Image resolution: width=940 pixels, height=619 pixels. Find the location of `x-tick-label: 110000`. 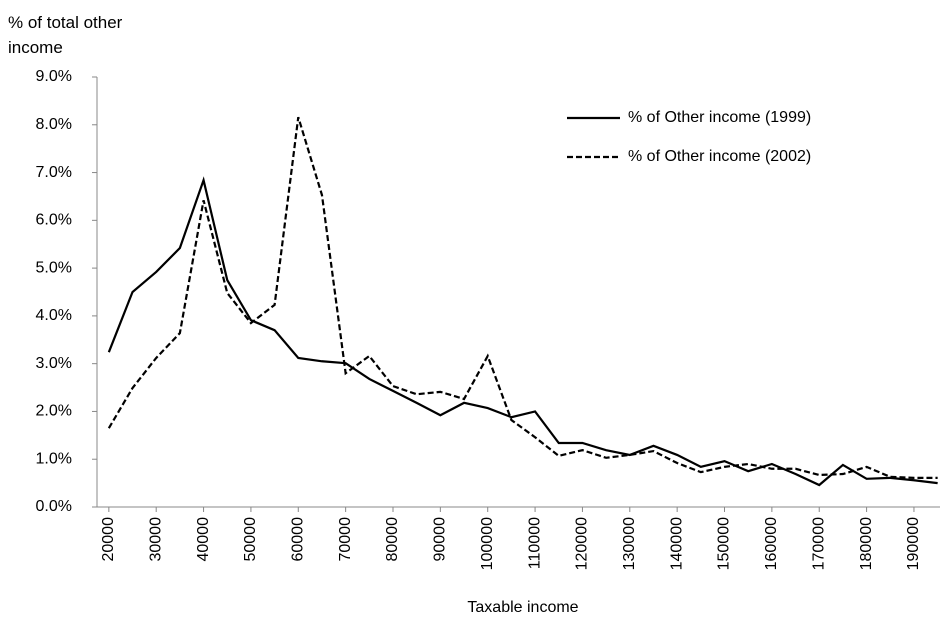

x-tick-label: 110000 is located at coordinates (534, 543).